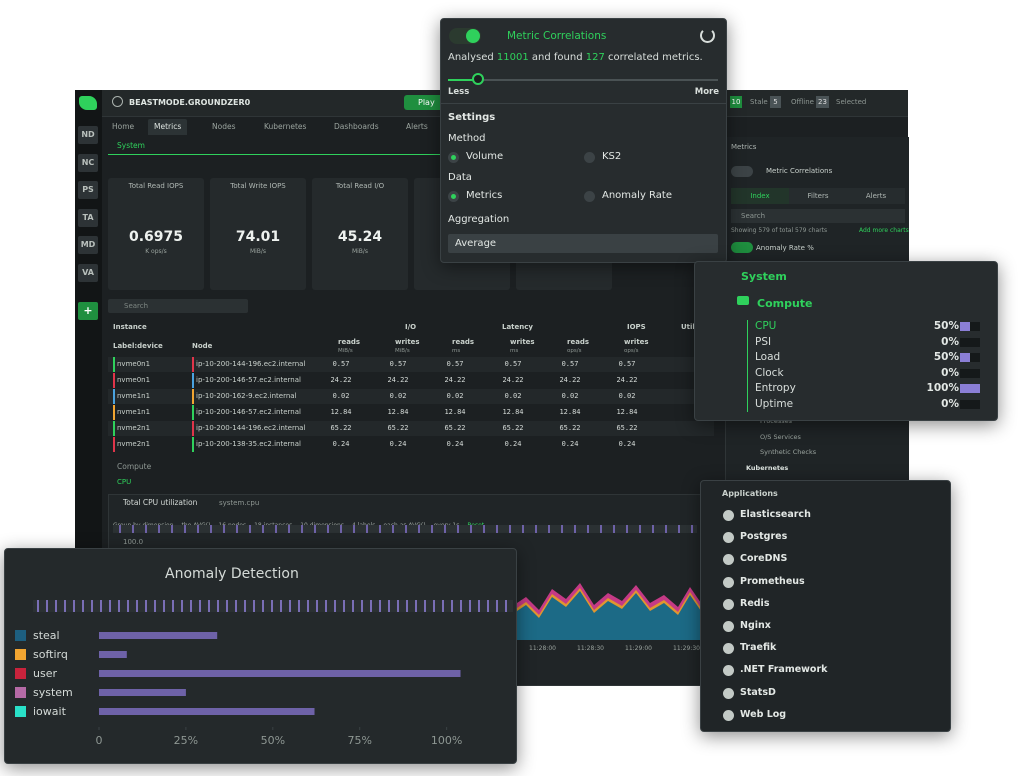 The image size is (1024, 776). What do you see at coordinates (424, 102) in the screenshot?
I see `play-button: Play` at bounding box center [424, 102].